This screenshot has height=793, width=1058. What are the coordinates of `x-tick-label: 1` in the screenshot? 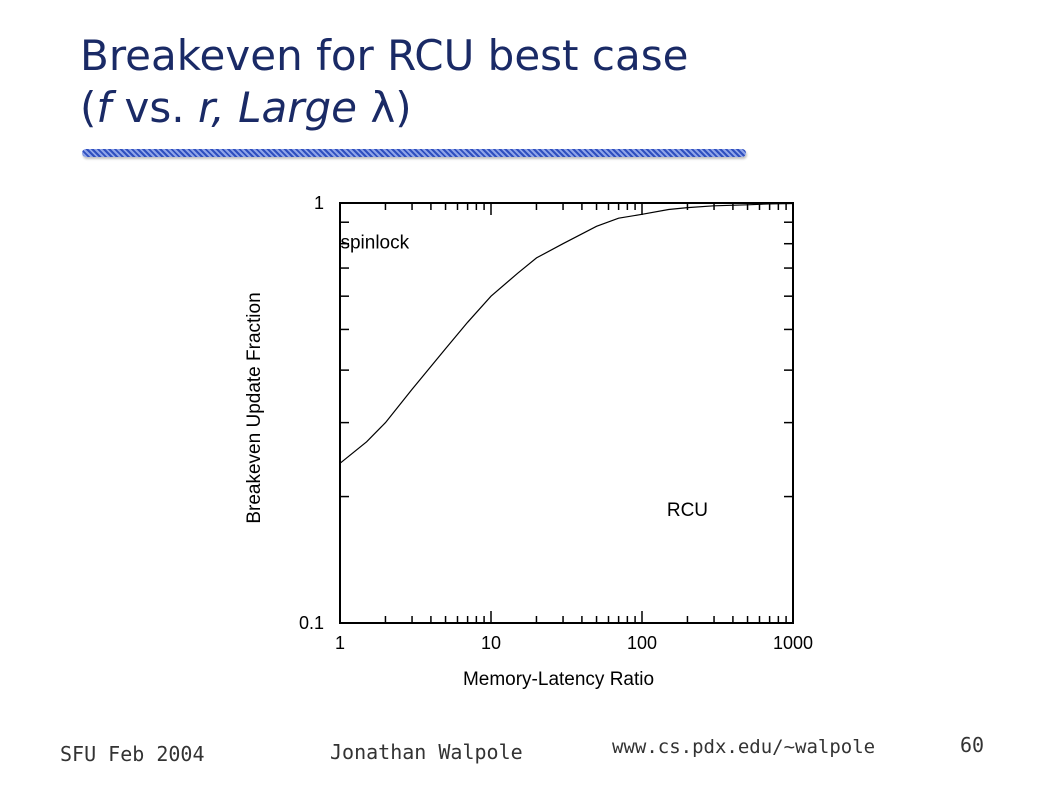 It's located at (340, 643).